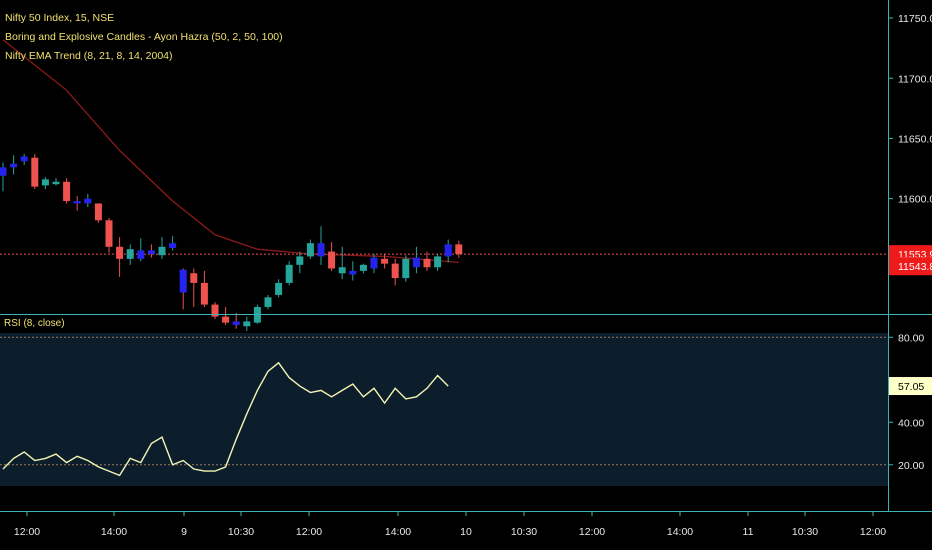  I want to click on marker-price-tag: 11543.85, so click(910, 266).